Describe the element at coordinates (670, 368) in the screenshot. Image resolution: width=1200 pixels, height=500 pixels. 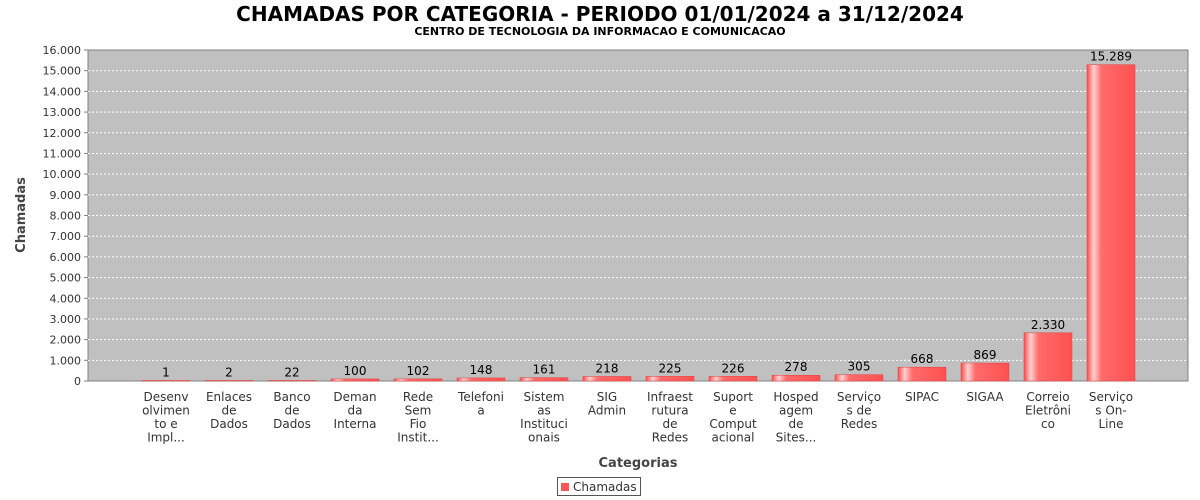
I see `bar-value-label: 225` at that location.